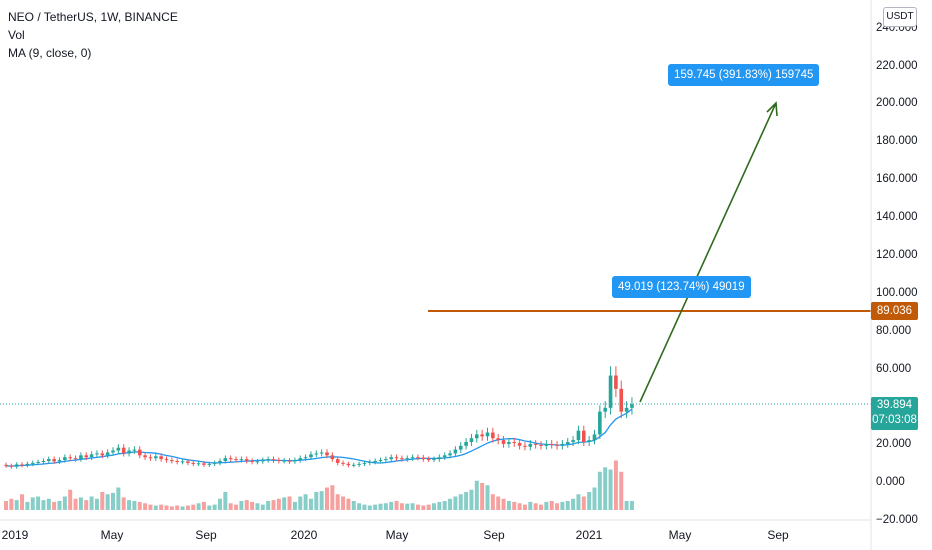 The image size is (932, 550). I want to click on resistance-price-tag: 89.036, so click(894, 311).